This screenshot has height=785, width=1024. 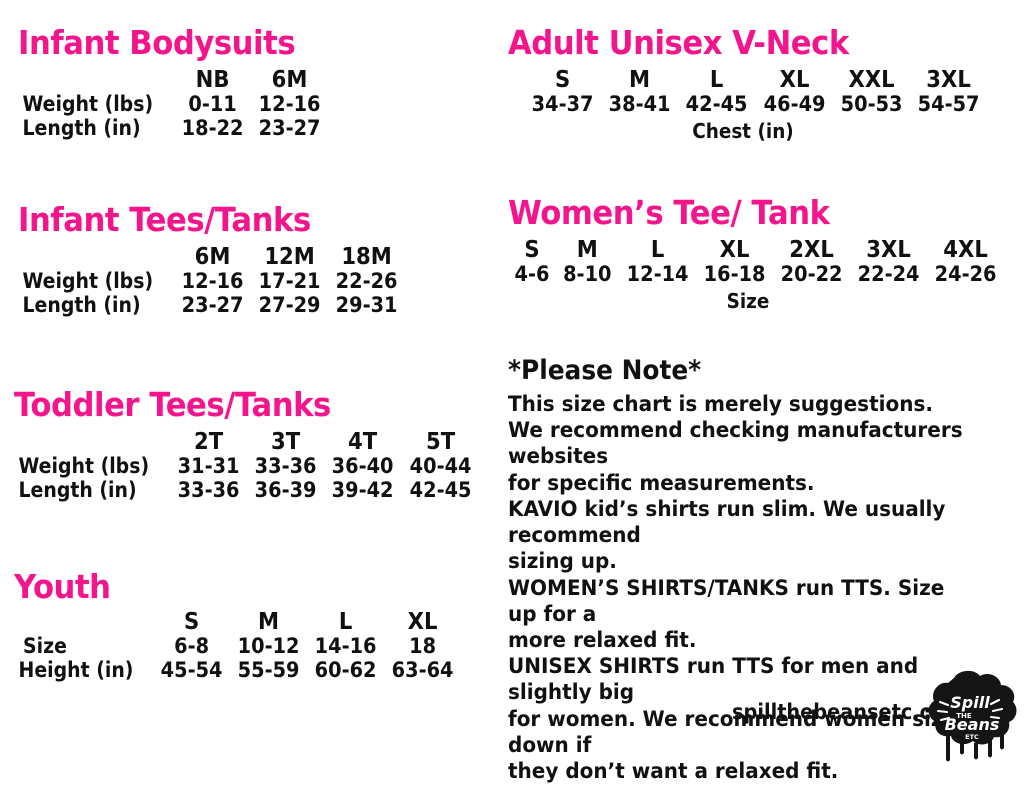 I want to click on table-row: Length (in) 33-36 36-39 39-42 42-45, so click(x=246, y=490).